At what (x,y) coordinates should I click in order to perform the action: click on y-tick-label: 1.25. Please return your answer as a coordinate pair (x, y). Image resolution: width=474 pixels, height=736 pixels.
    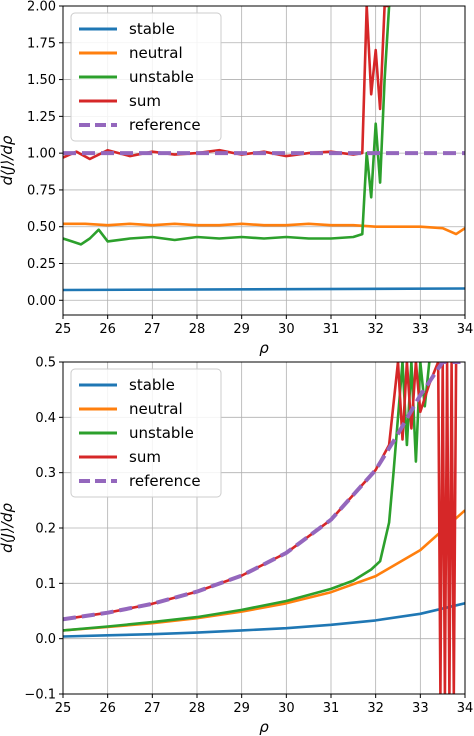
    Looking at the image, I should click on (41, 117).